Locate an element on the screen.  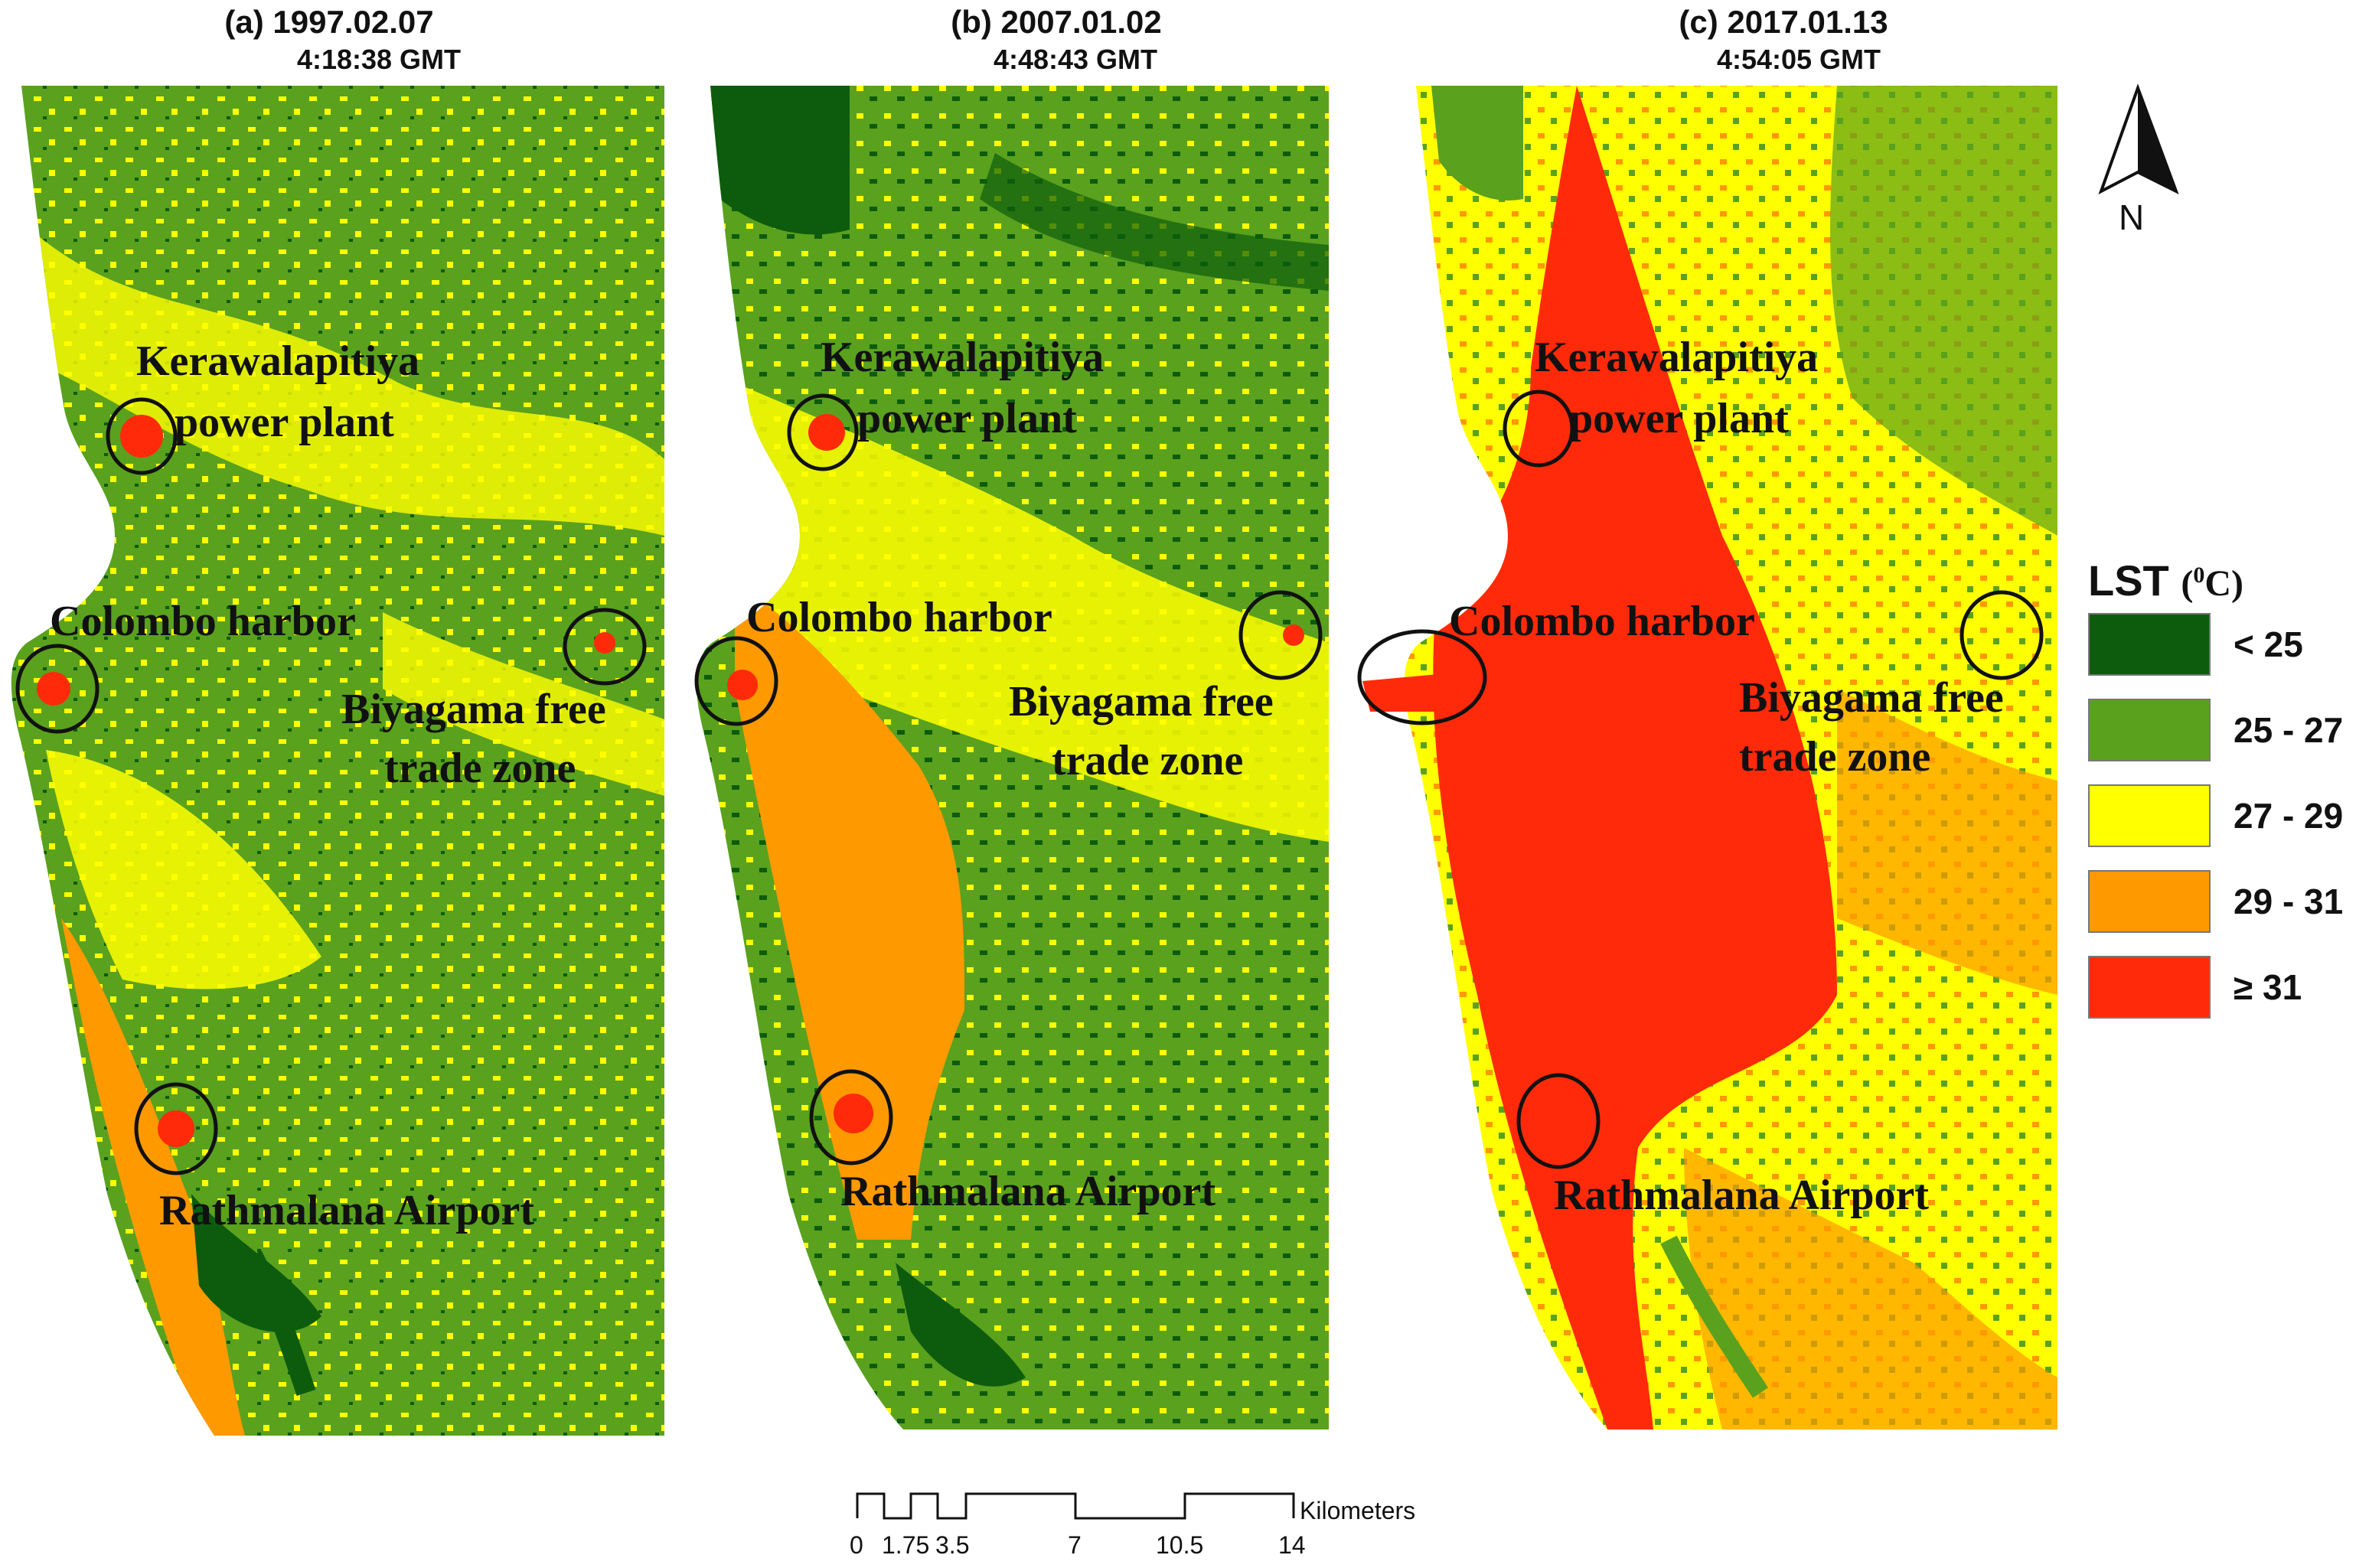
legend-item-25-27: 25 - 27 is located at coordinates (2215, 730).